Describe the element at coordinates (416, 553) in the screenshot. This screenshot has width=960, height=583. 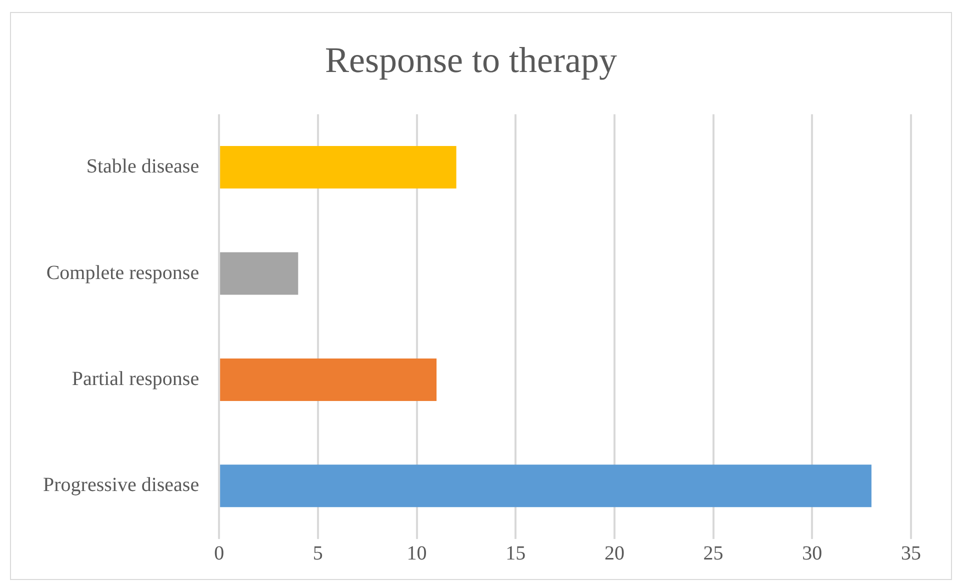
I see `x-tick-label: 10` at that location.